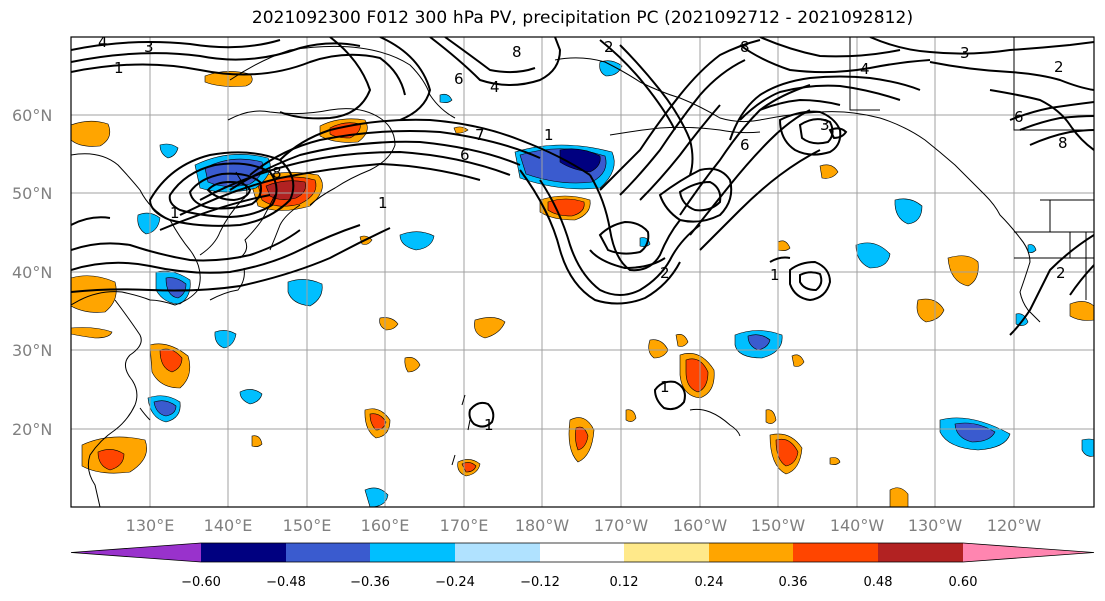 The image size is (1105, 601). Describe the element at coordinates (935, 525) in the screenshot. I see `lon-label-130w: 130°W` at that location.